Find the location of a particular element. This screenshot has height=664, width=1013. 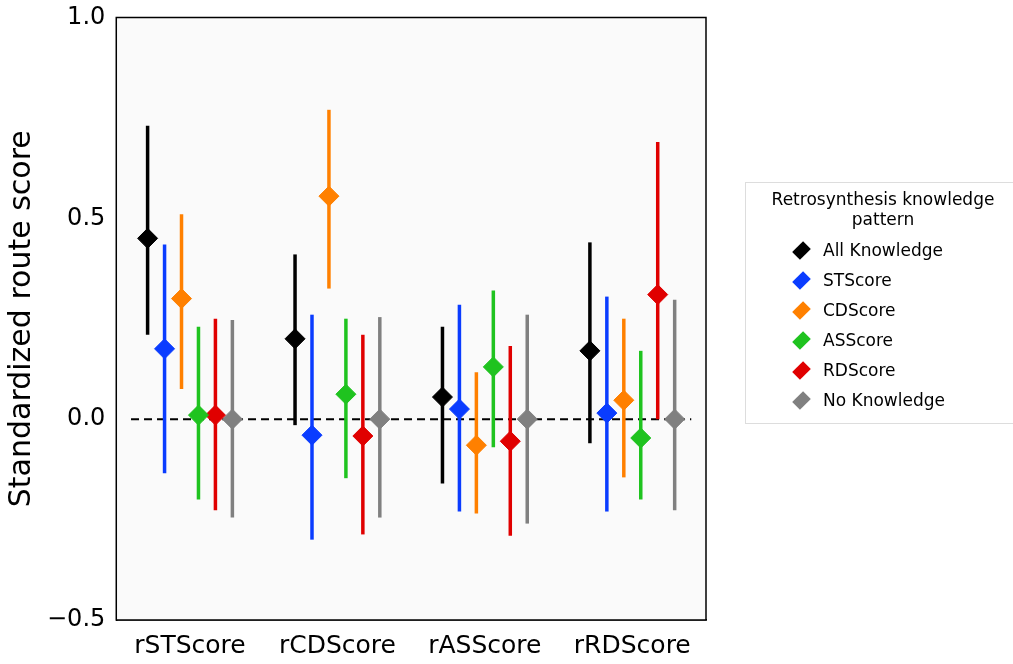

x-tick-label: rSTScore is located at coordinates (190, 644).